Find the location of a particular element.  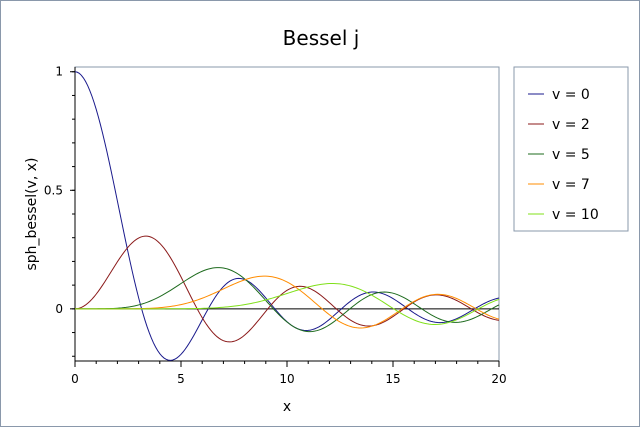

x-tick-label: 20 is located at coordinates (498, 379).